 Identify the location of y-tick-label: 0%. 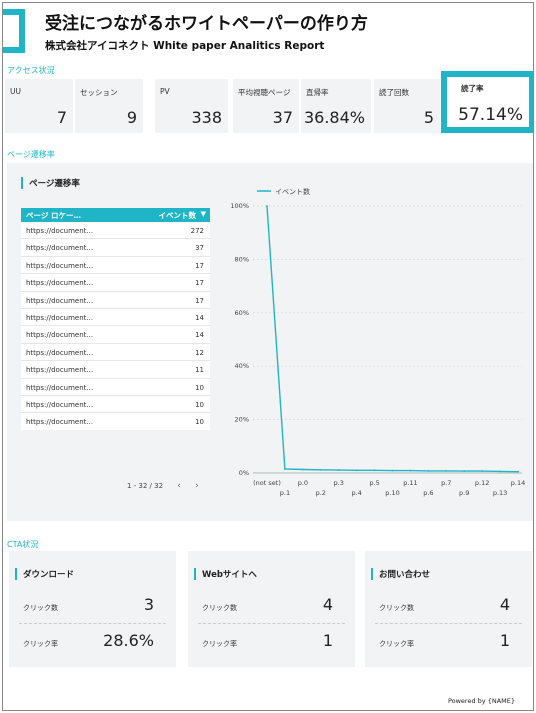
(244, 473).